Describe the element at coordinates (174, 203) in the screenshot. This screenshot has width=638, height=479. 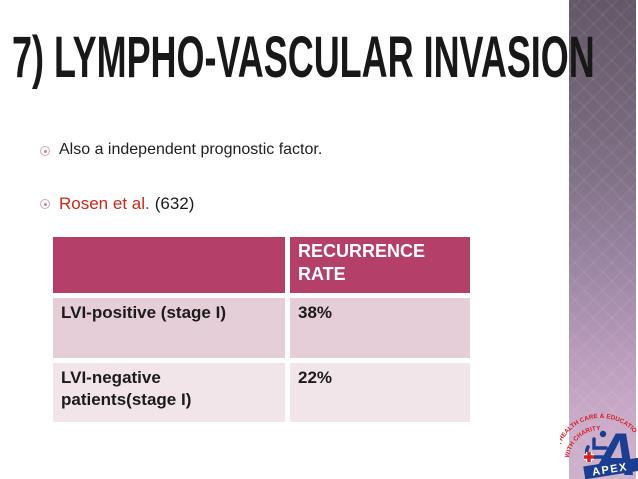
I see `citation-number: (632)` at that location.